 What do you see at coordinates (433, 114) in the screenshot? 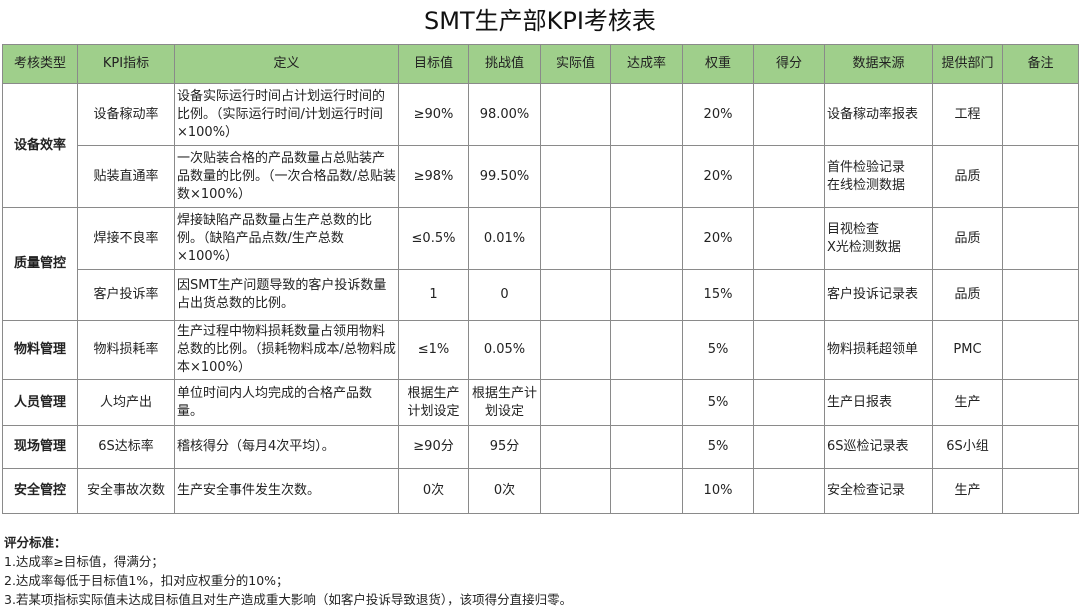
I see `target-cell: ≥90%` at bounding box center [433, 114].